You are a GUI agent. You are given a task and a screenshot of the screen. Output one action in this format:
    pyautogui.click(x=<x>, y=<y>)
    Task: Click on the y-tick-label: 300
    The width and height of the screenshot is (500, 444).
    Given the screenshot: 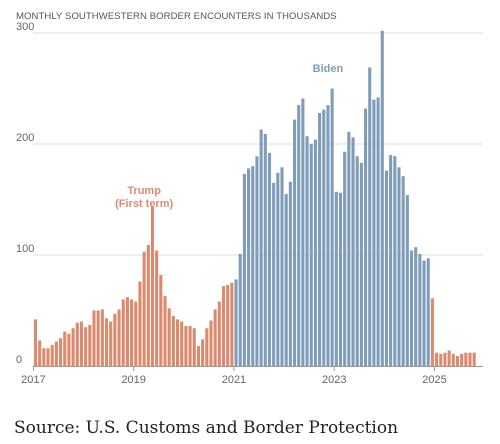 What is the action you would take?
    pyautogui.click(x=25, y=27)
    